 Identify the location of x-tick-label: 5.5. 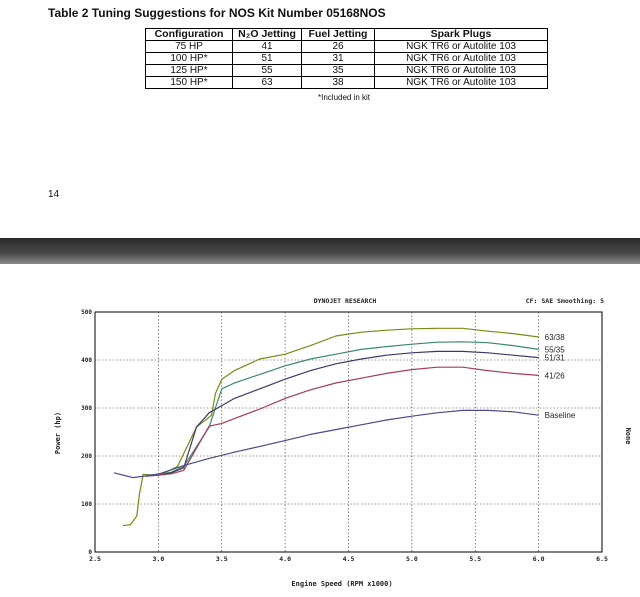
(475, 559).